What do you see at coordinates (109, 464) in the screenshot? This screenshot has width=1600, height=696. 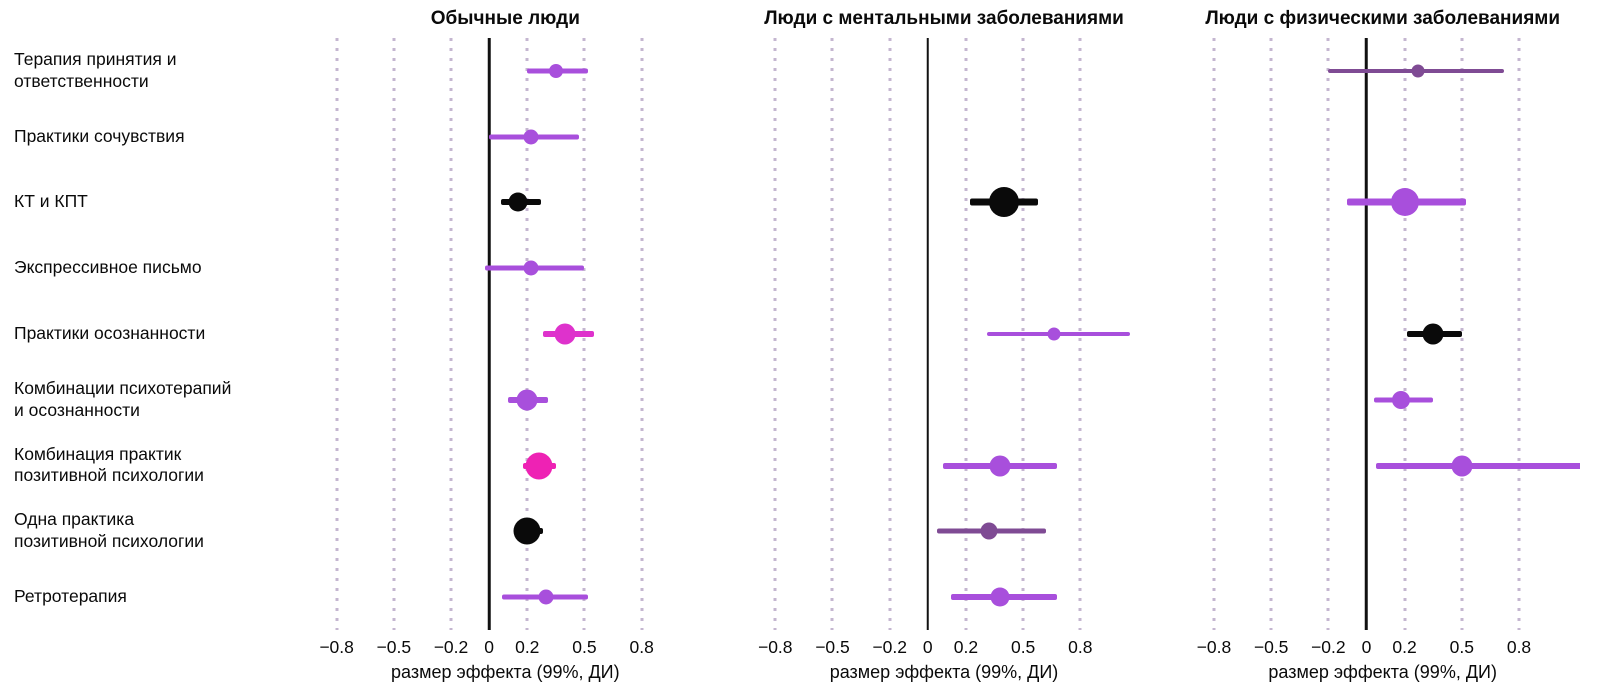 I see `category-label: Комбинация практик позитивной психологии` at bounding box center [109, 464].